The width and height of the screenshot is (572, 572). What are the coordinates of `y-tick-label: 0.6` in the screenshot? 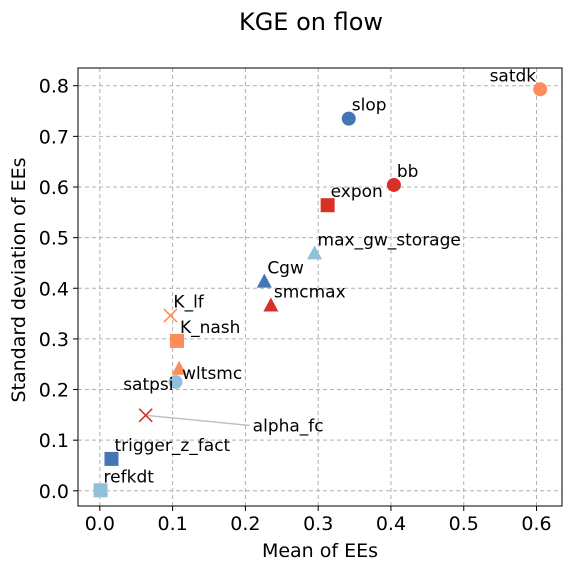 It's located at (54, 188).